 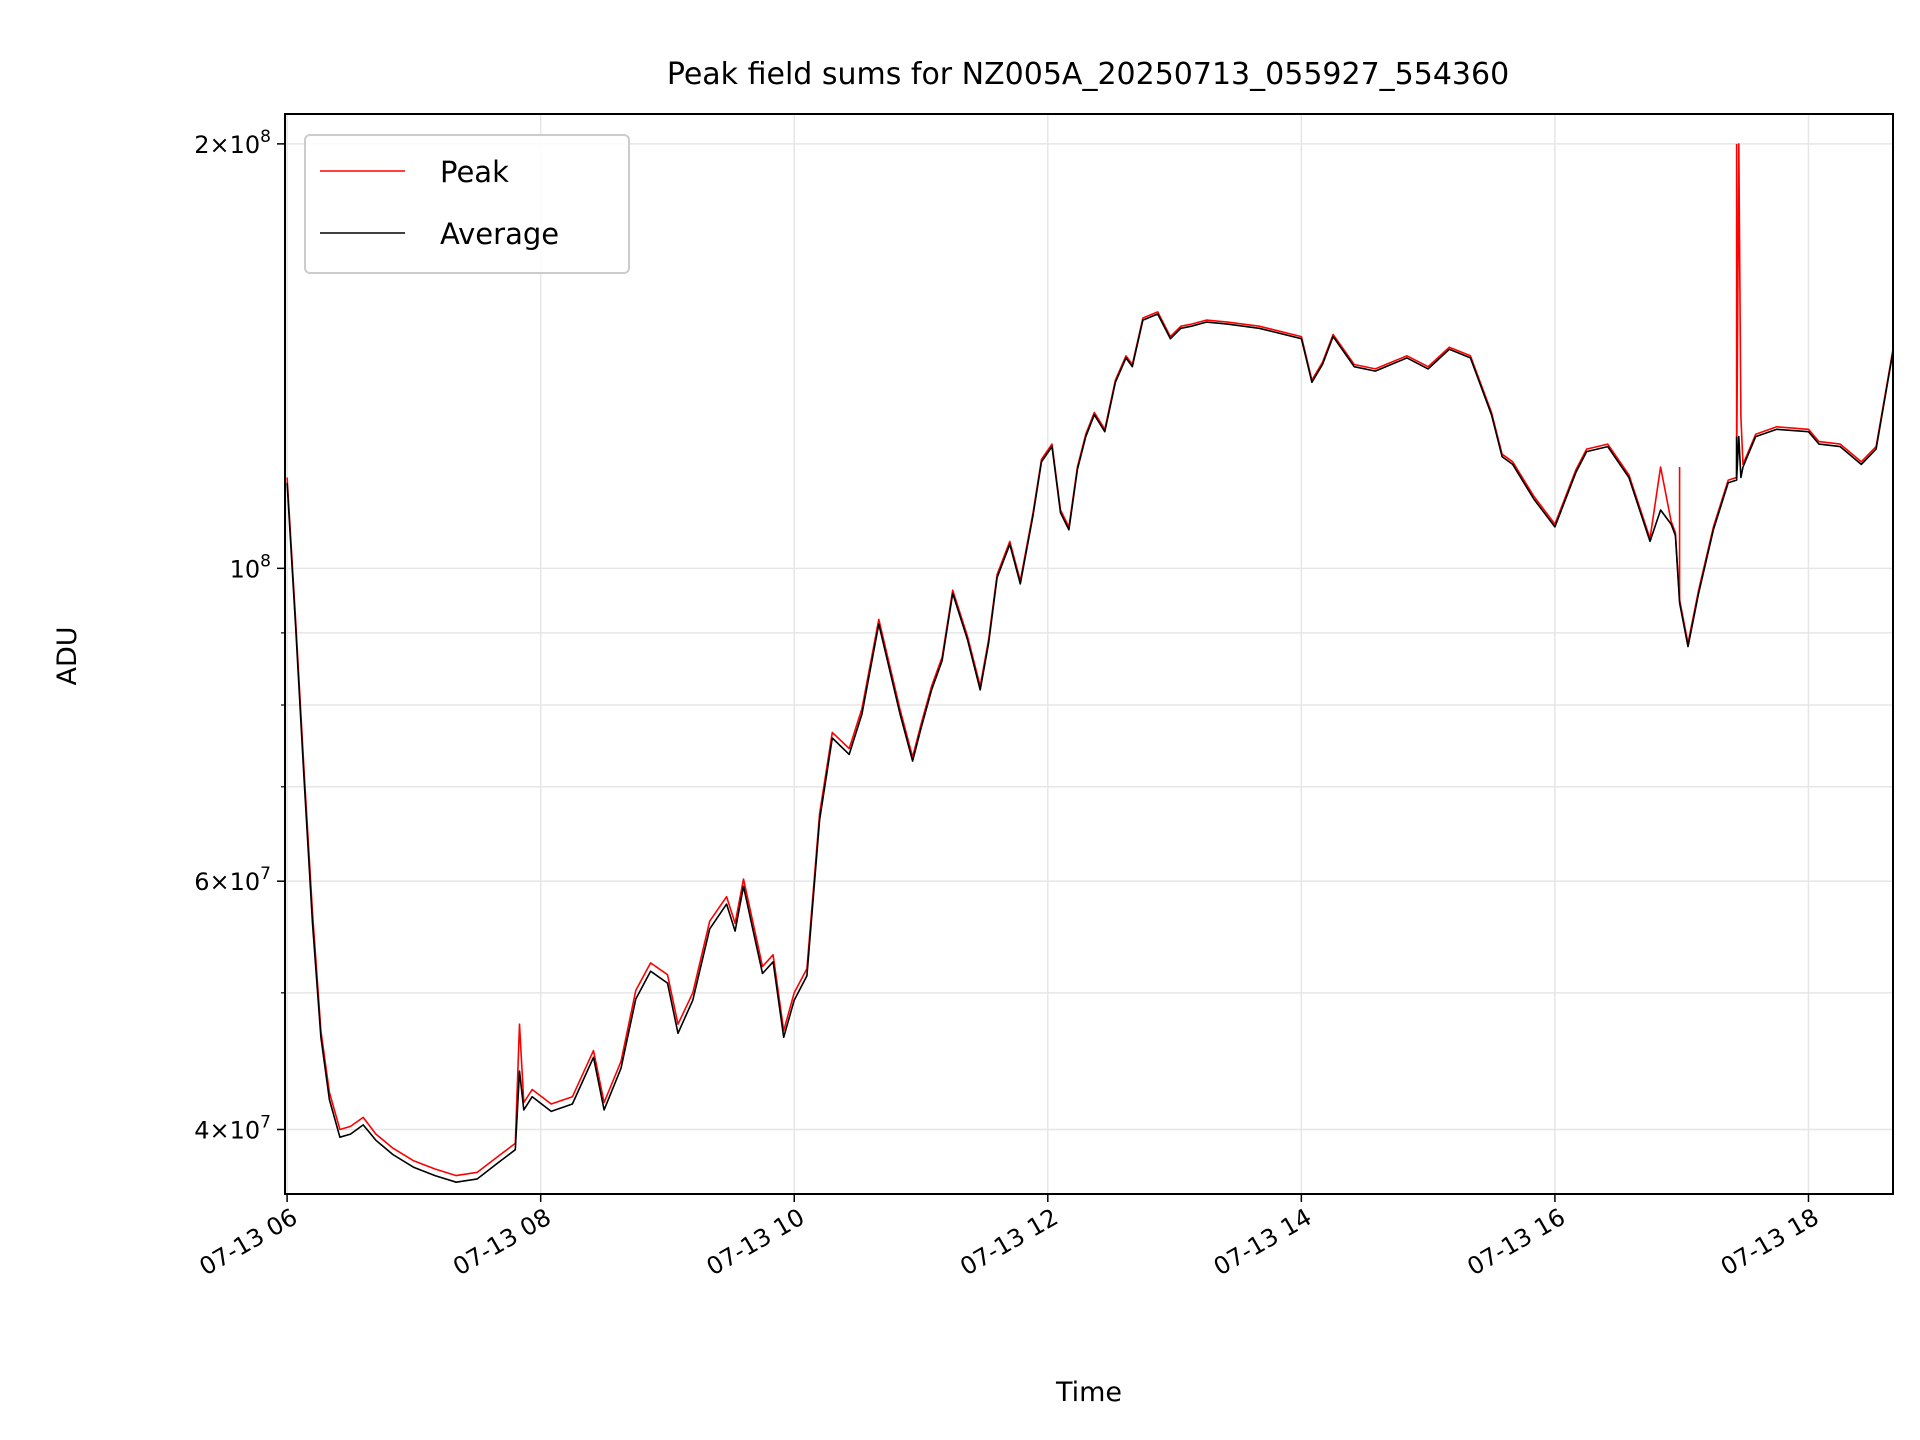 What do you see at coordinates (474, 172) in the screenshot?
I see `legend-label-peak: Peak` at bounding box center [474, 172].